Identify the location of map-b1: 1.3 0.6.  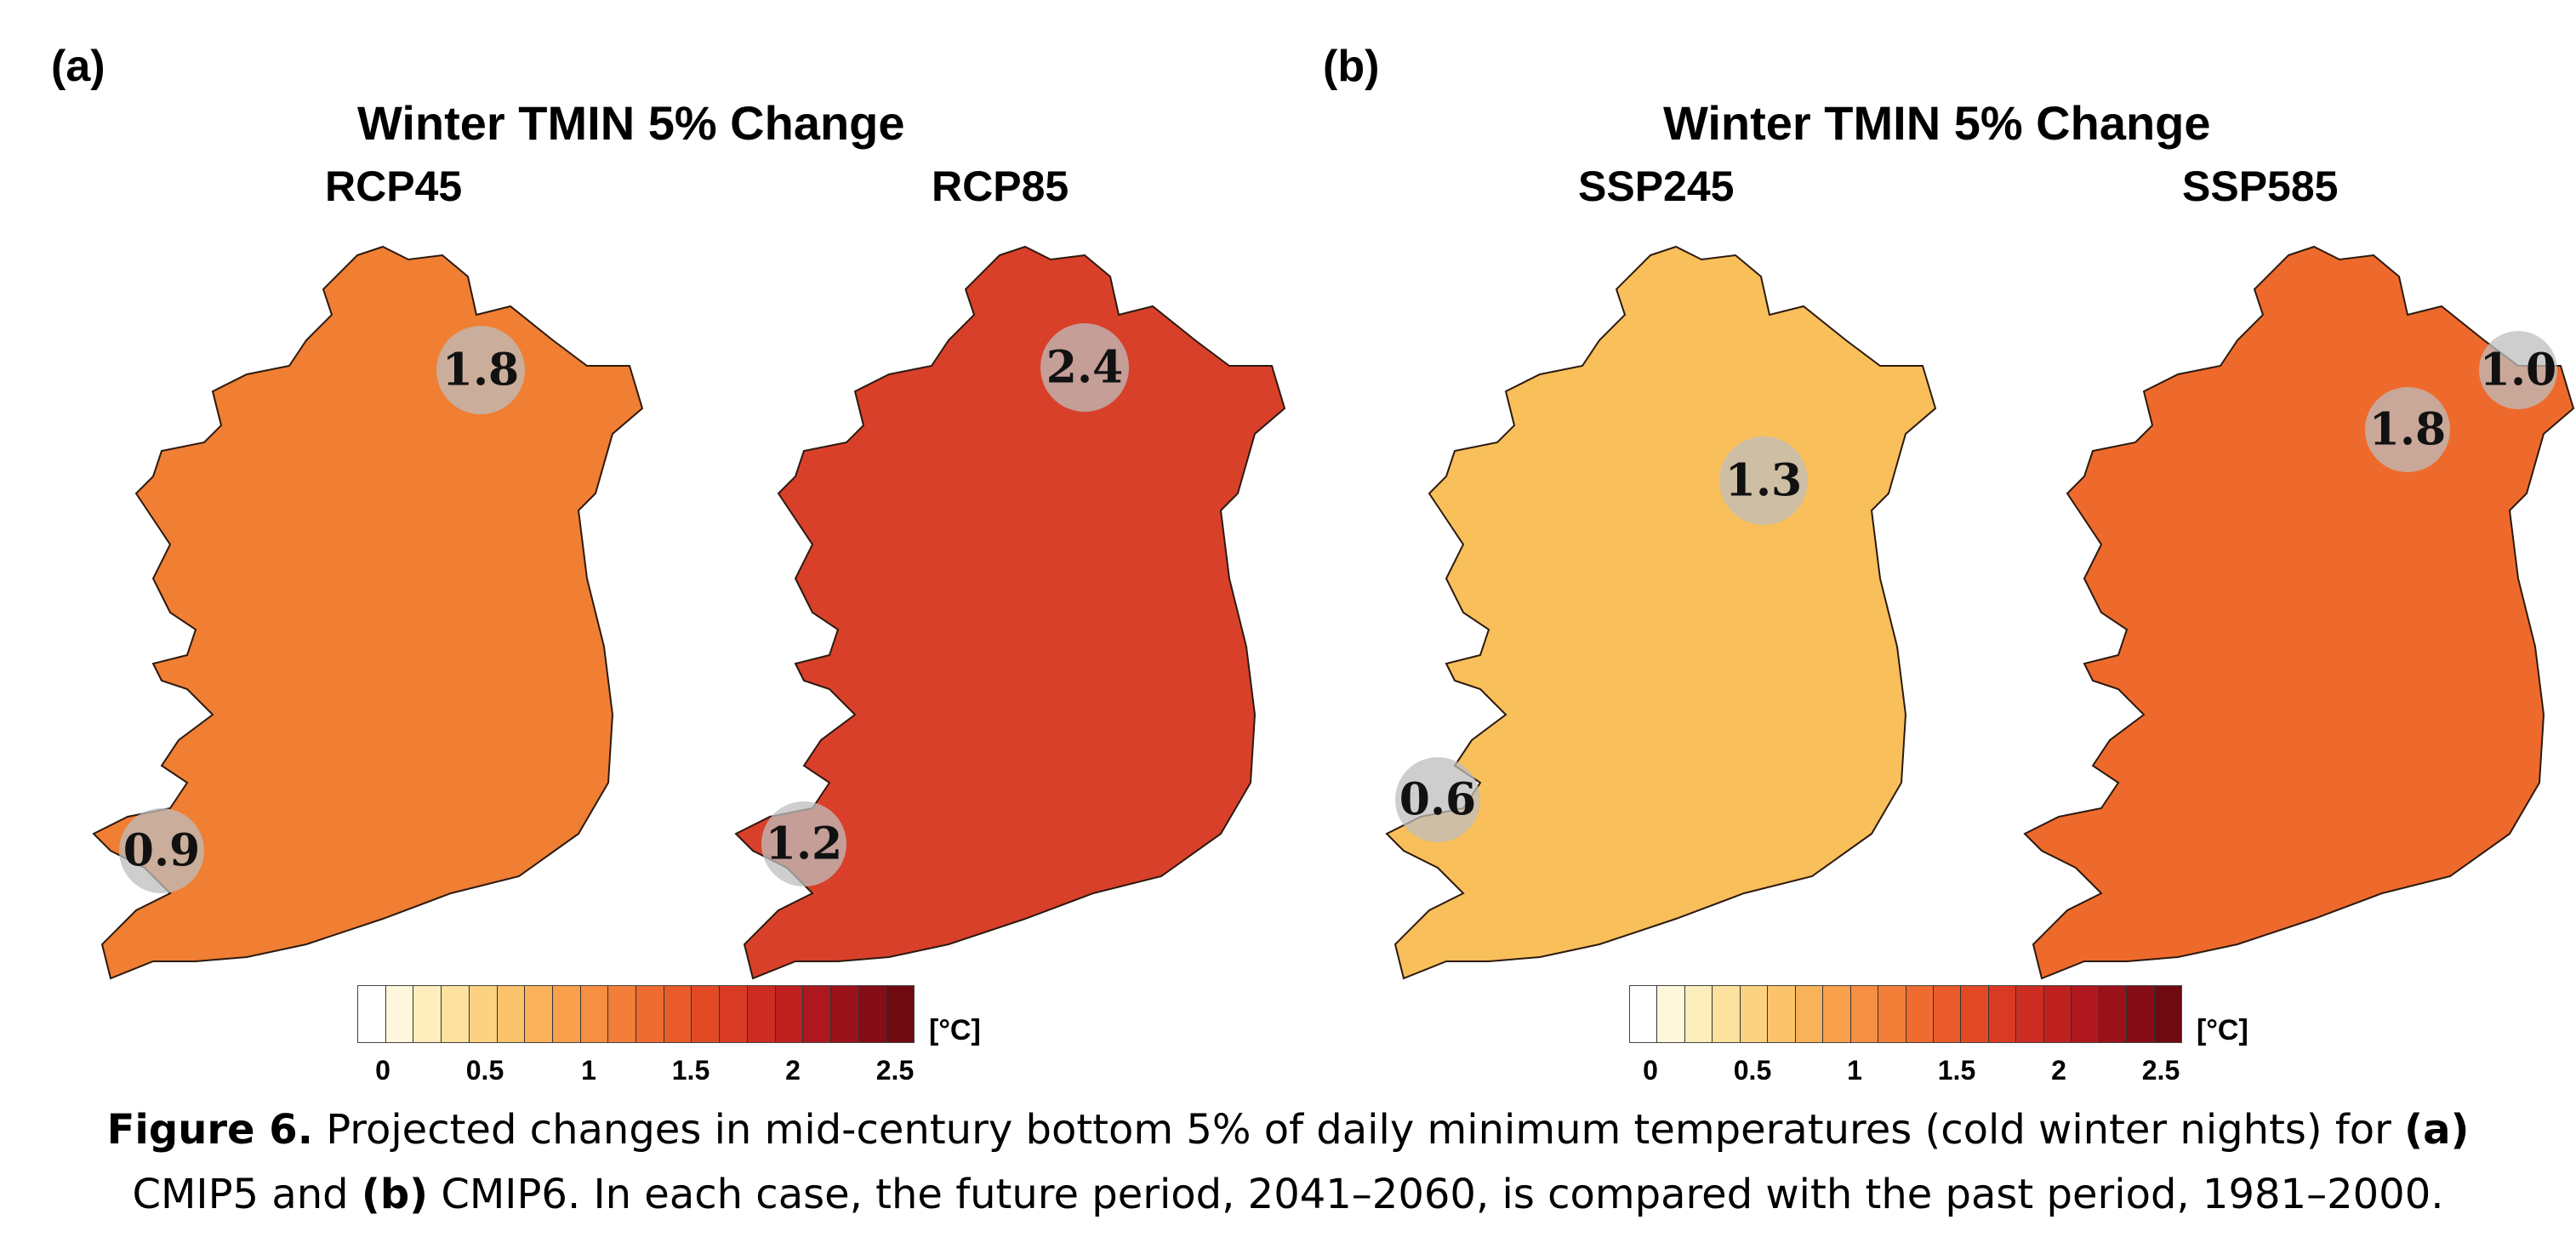
(1661, 613).